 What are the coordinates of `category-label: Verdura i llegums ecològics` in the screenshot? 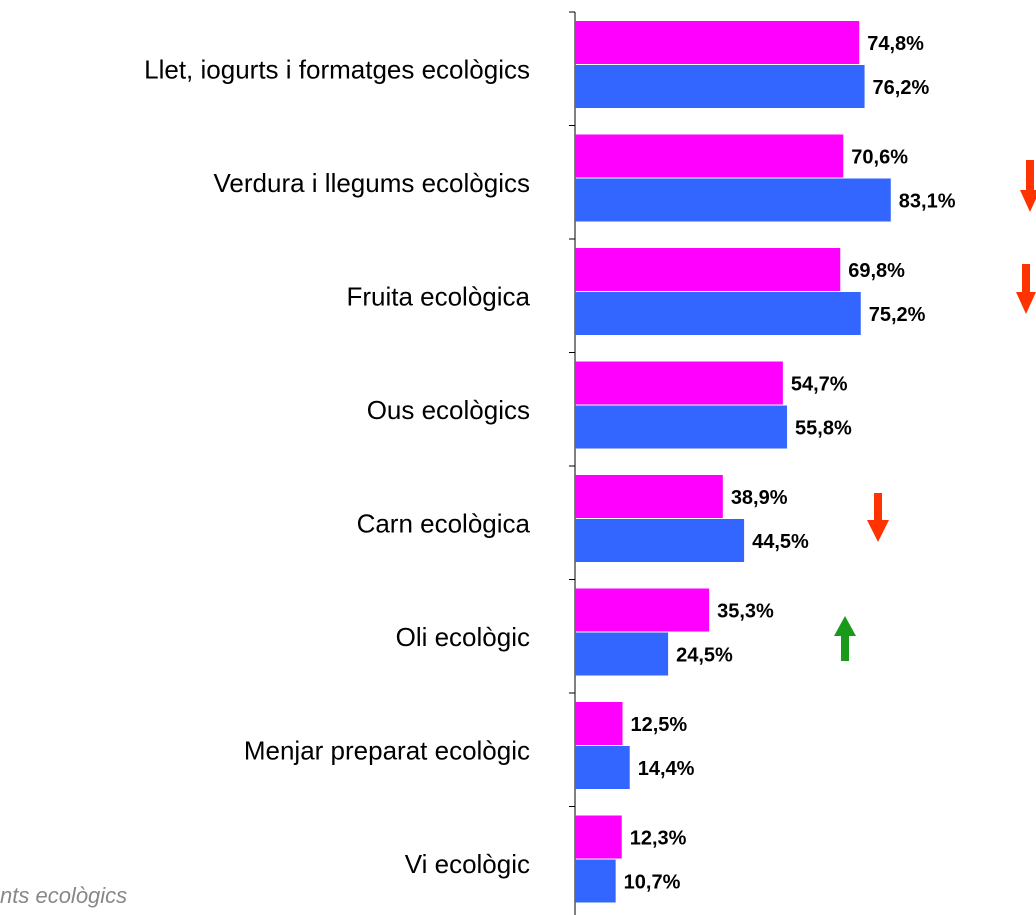 It's located at (372, 183).